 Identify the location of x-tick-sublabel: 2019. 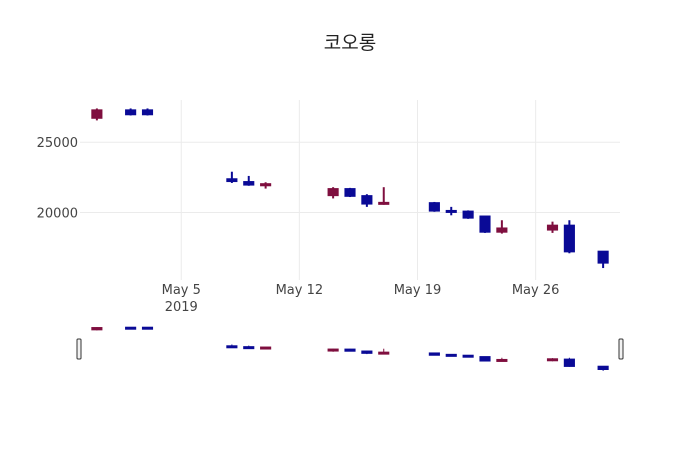
(181, 307).